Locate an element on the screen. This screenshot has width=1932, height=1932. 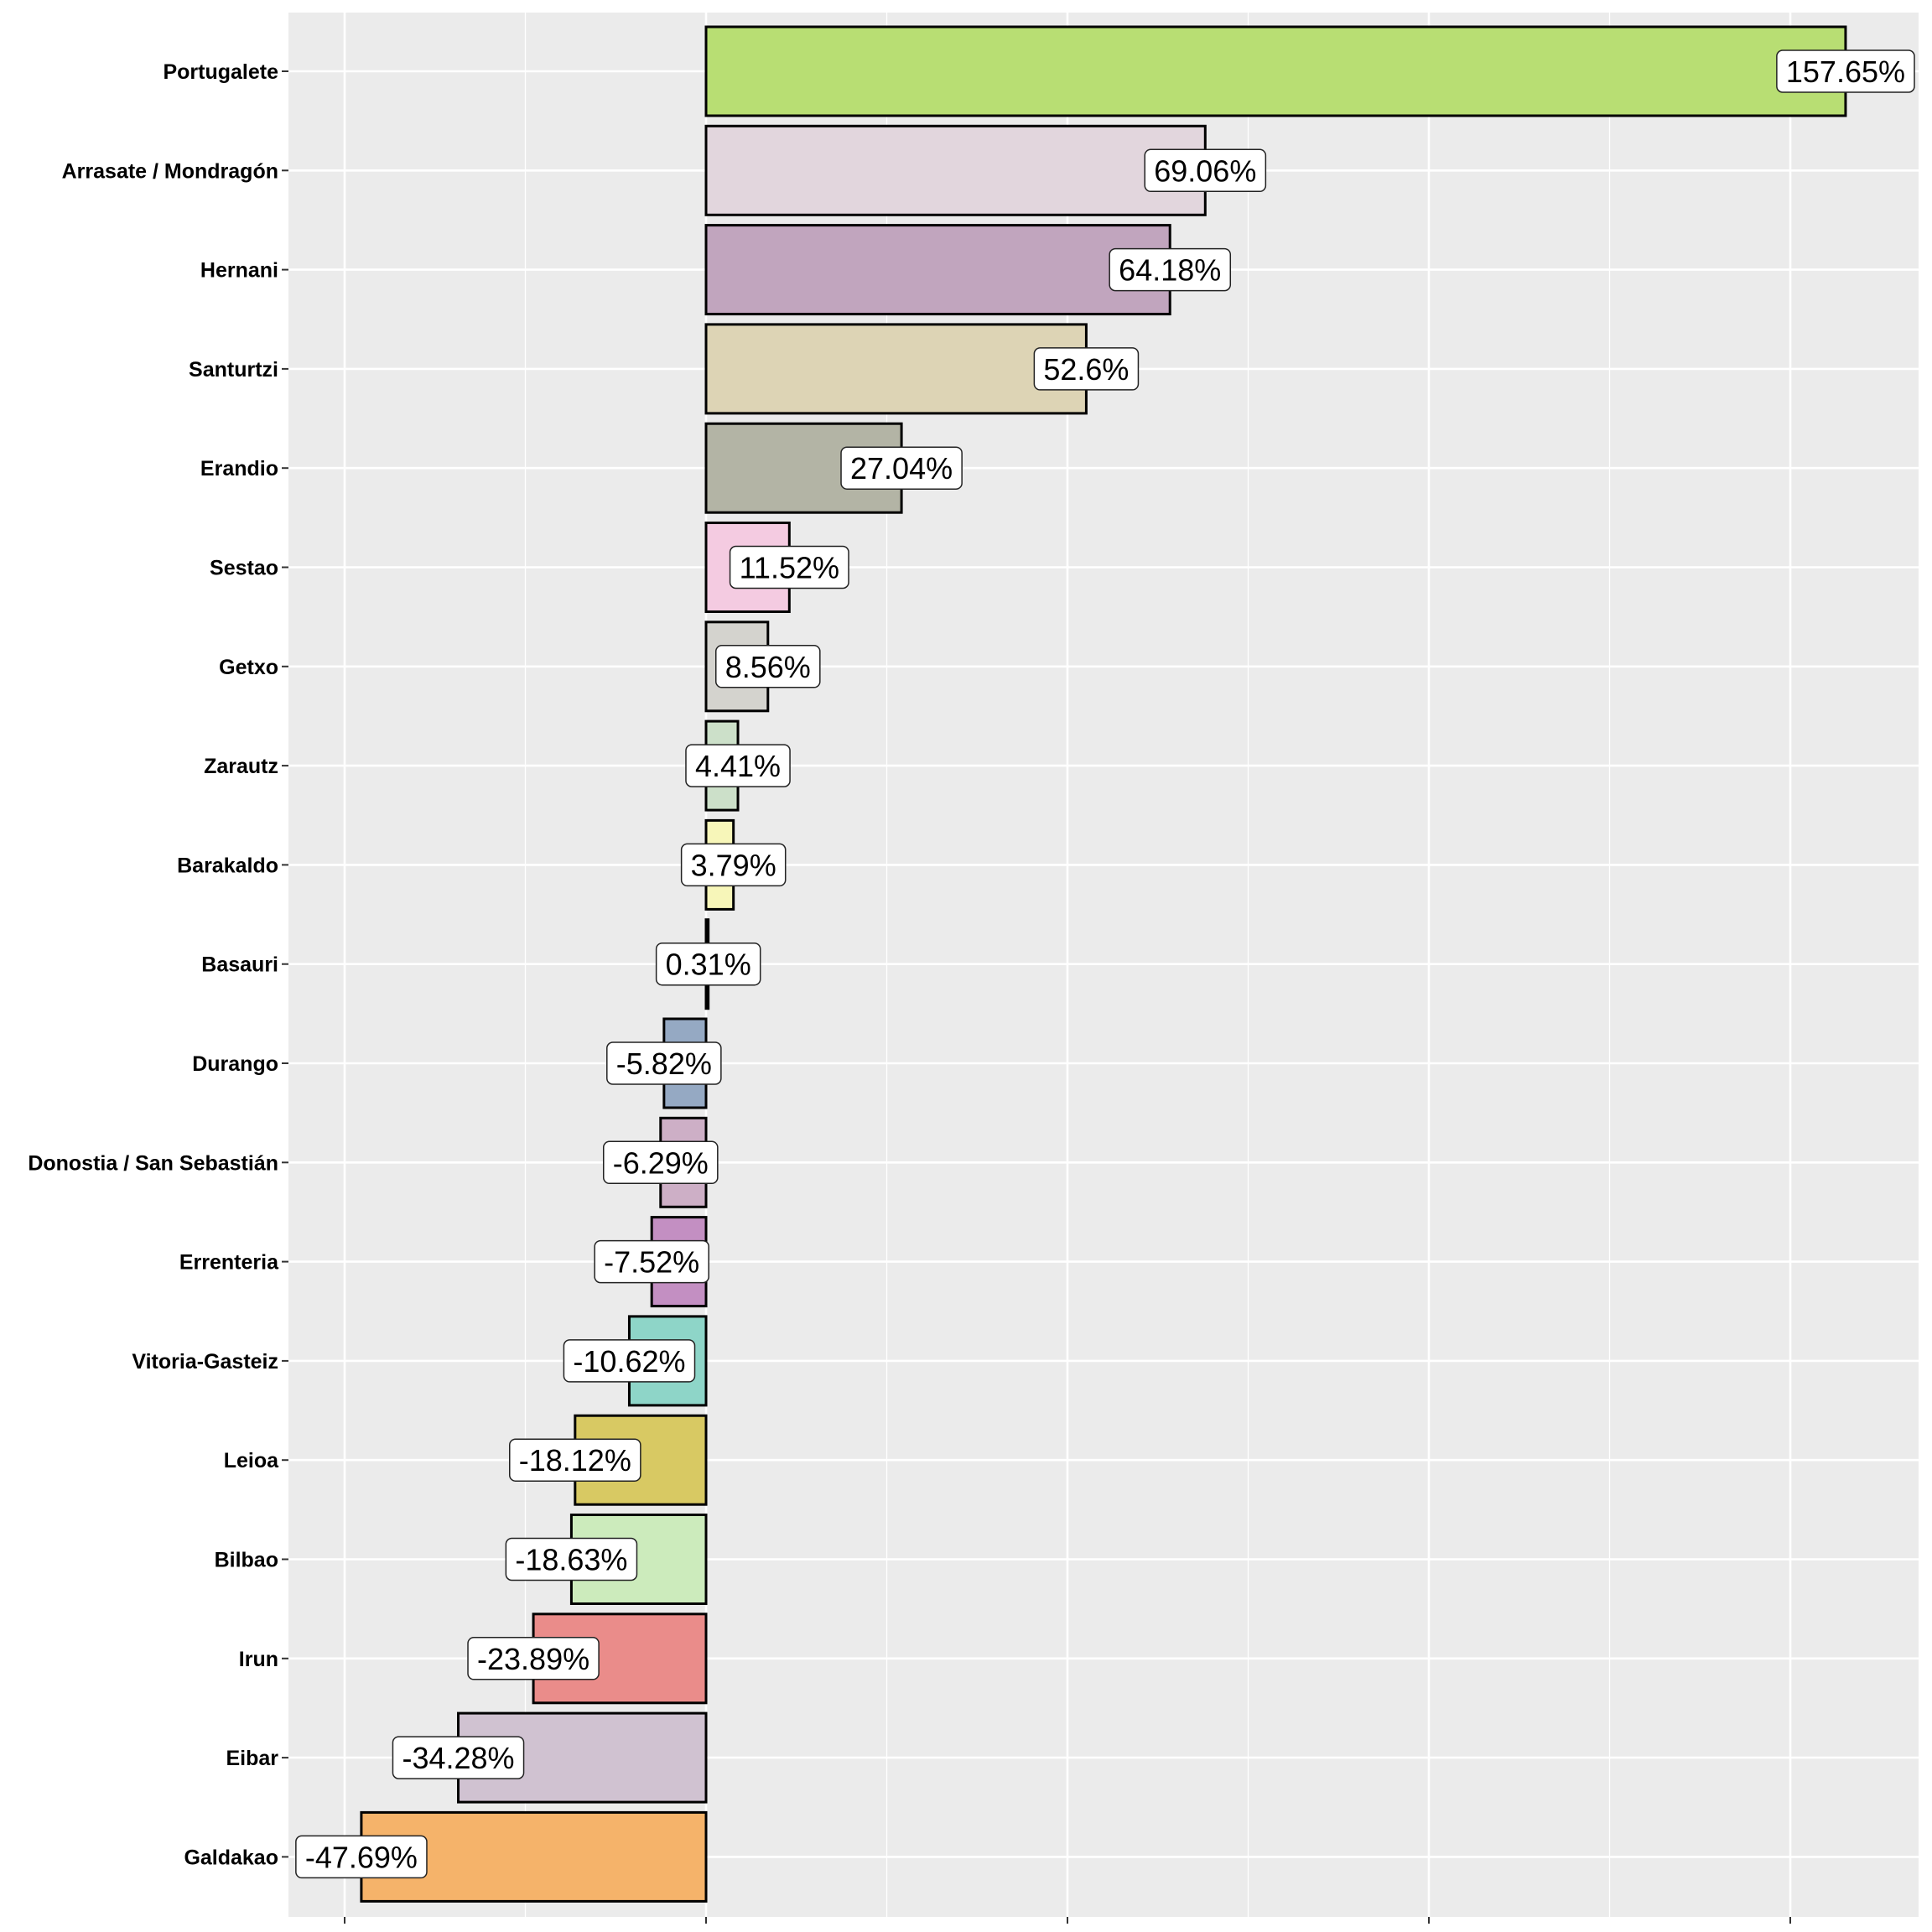
data-label: -34.28% is located at coordinates (459, 1757).